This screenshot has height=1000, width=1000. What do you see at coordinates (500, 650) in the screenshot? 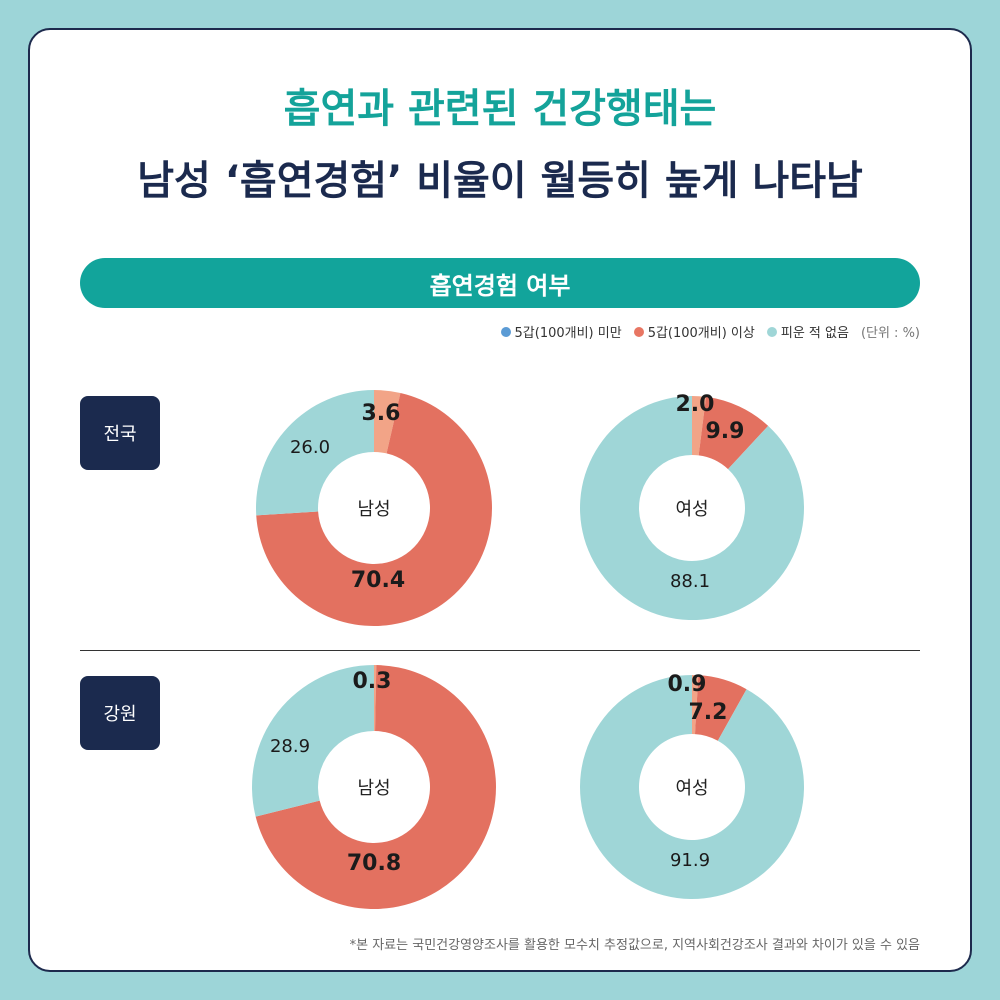
I see `row-divider` at bounding box center [500, 650].